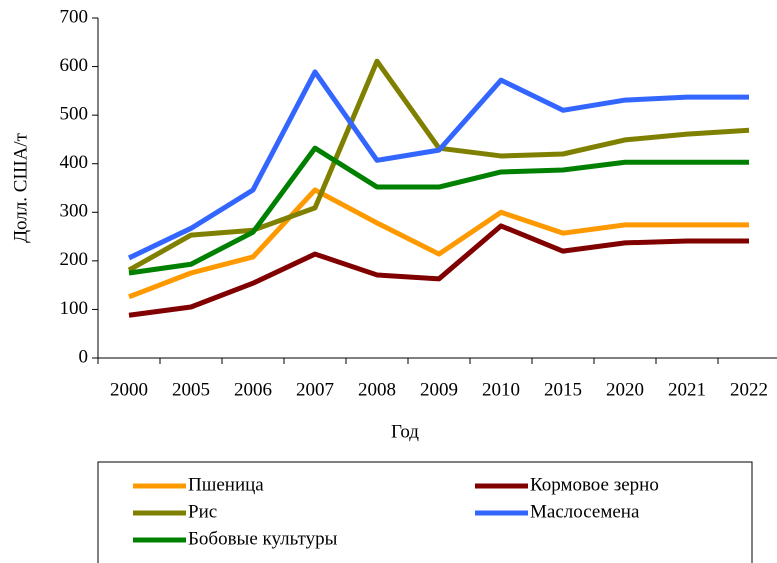 The width and height of the screenshot is (777, 563). Describe the element at coordinates (377, 389) in the screenshot. I see `x-tick-label: 2008` at that location.